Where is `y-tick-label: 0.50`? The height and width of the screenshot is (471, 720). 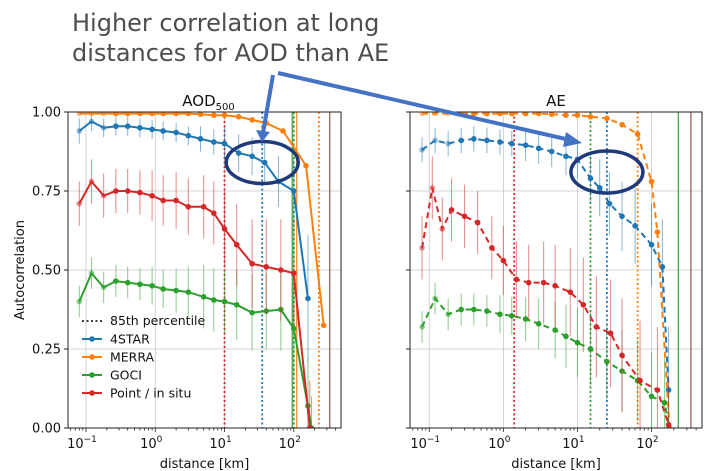
y-tick-label: 0.50 is located at coordinates (46, 271).